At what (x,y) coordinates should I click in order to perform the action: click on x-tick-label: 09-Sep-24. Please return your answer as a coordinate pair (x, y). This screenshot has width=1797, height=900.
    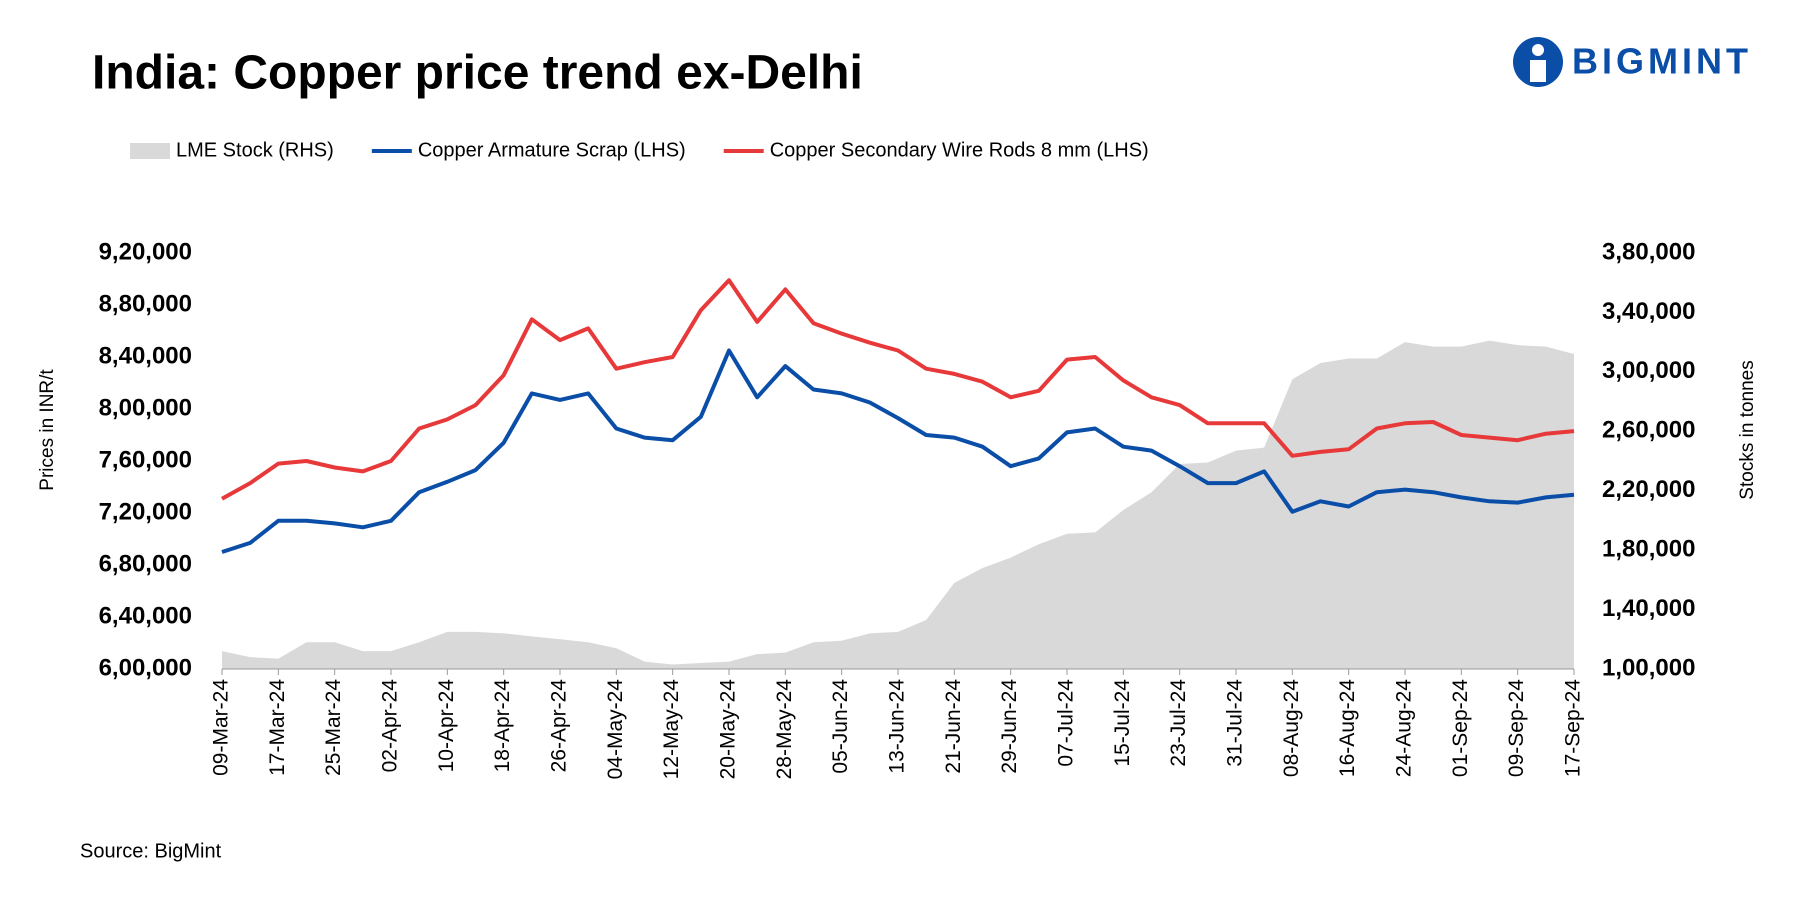
    Looking at the image, I should click on (1516, 728).